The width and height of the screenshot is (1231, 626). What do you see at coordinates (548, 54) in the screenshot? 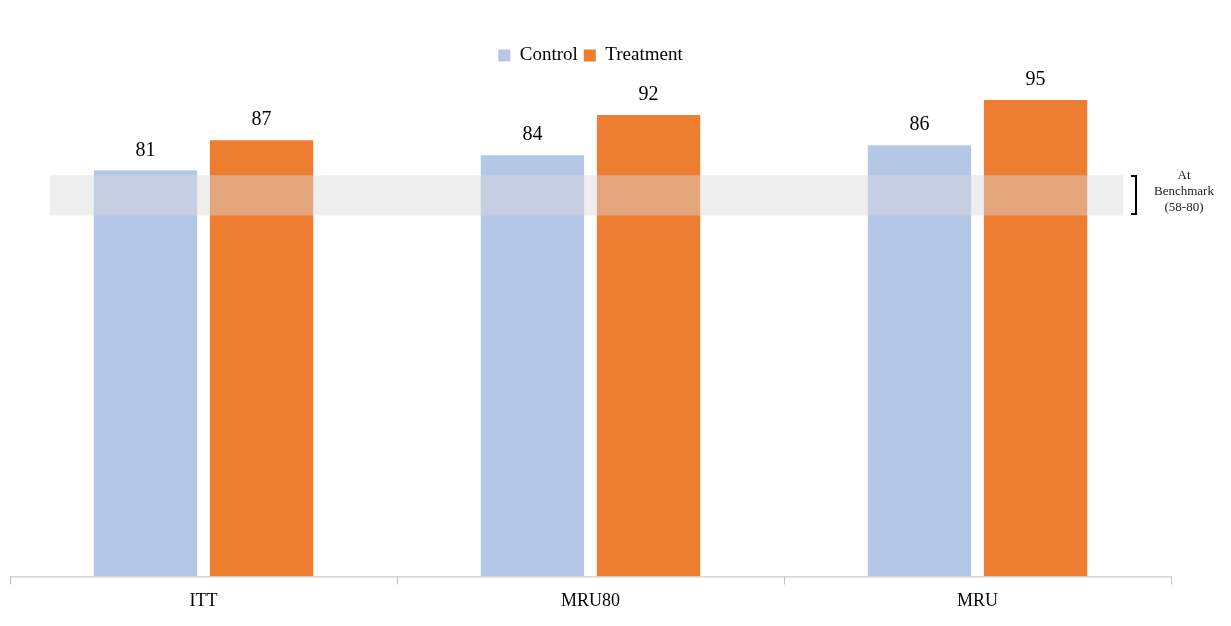
I see `legend-label: Control` at bounding box center [548, 54].